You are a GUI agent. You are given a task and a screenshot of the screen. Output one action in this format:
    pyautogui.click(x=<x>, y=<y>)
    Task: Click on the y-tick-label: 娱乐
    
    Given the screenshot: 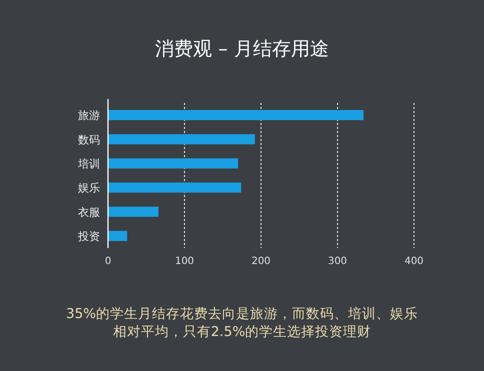 What is the action you would take?
    pyautogui.click(x=89, y=188)
    